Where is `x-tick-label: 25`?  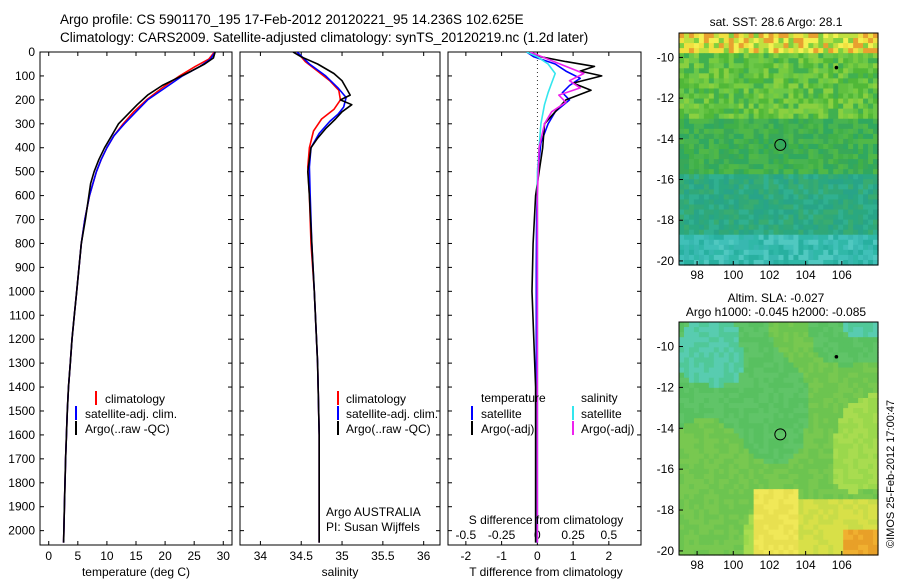
x-tick-label: 25 is located at coordinates (195, 556).